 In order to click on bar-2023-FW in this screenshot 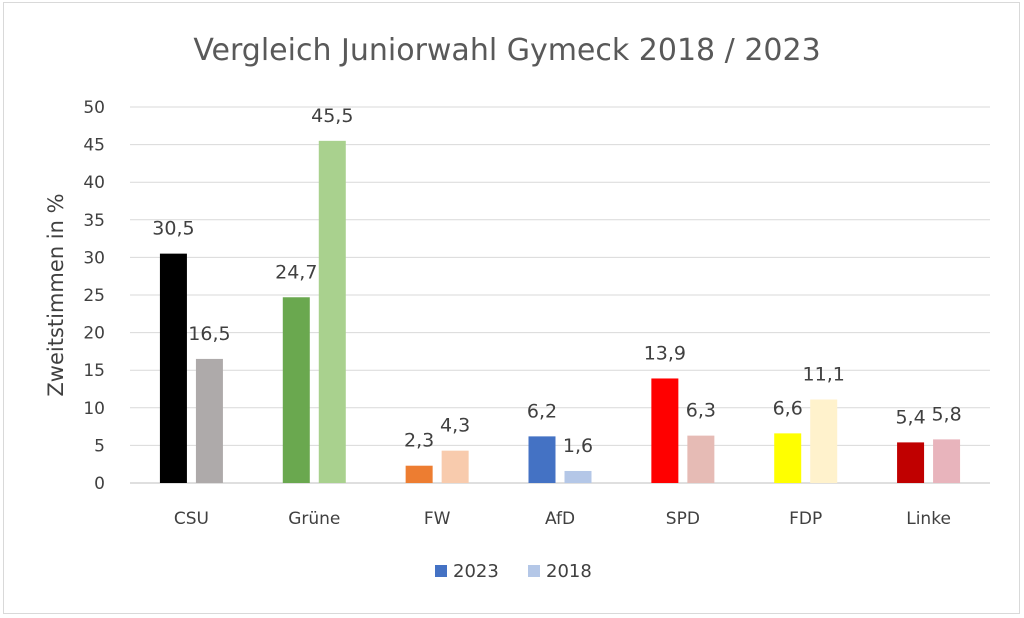, I will do `click(419, 474)`.